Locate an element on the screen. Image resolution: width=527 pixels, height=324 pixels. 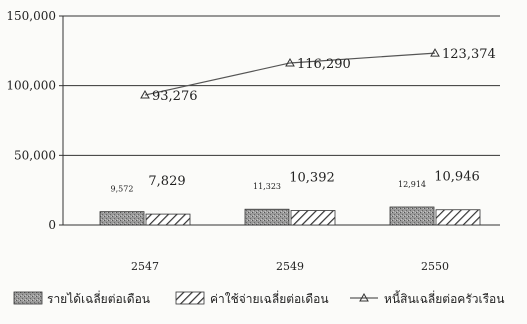
x-category-label: 2549 is located at coordinates (290, 266).